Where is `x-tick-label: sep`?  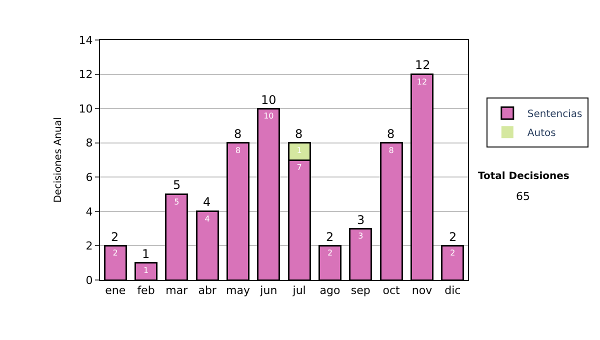 x-tick-label: sep is located at coordinates (360, 291).